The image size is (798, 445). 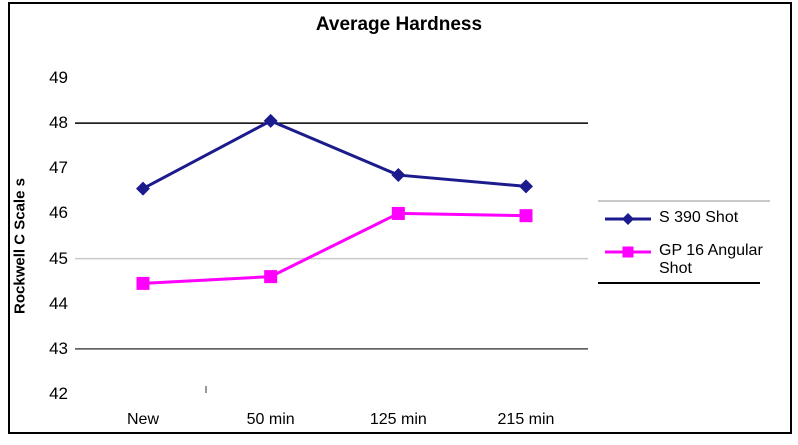 I want to click on x-tick-label-3: 215 min, so click(x=526, y=419).